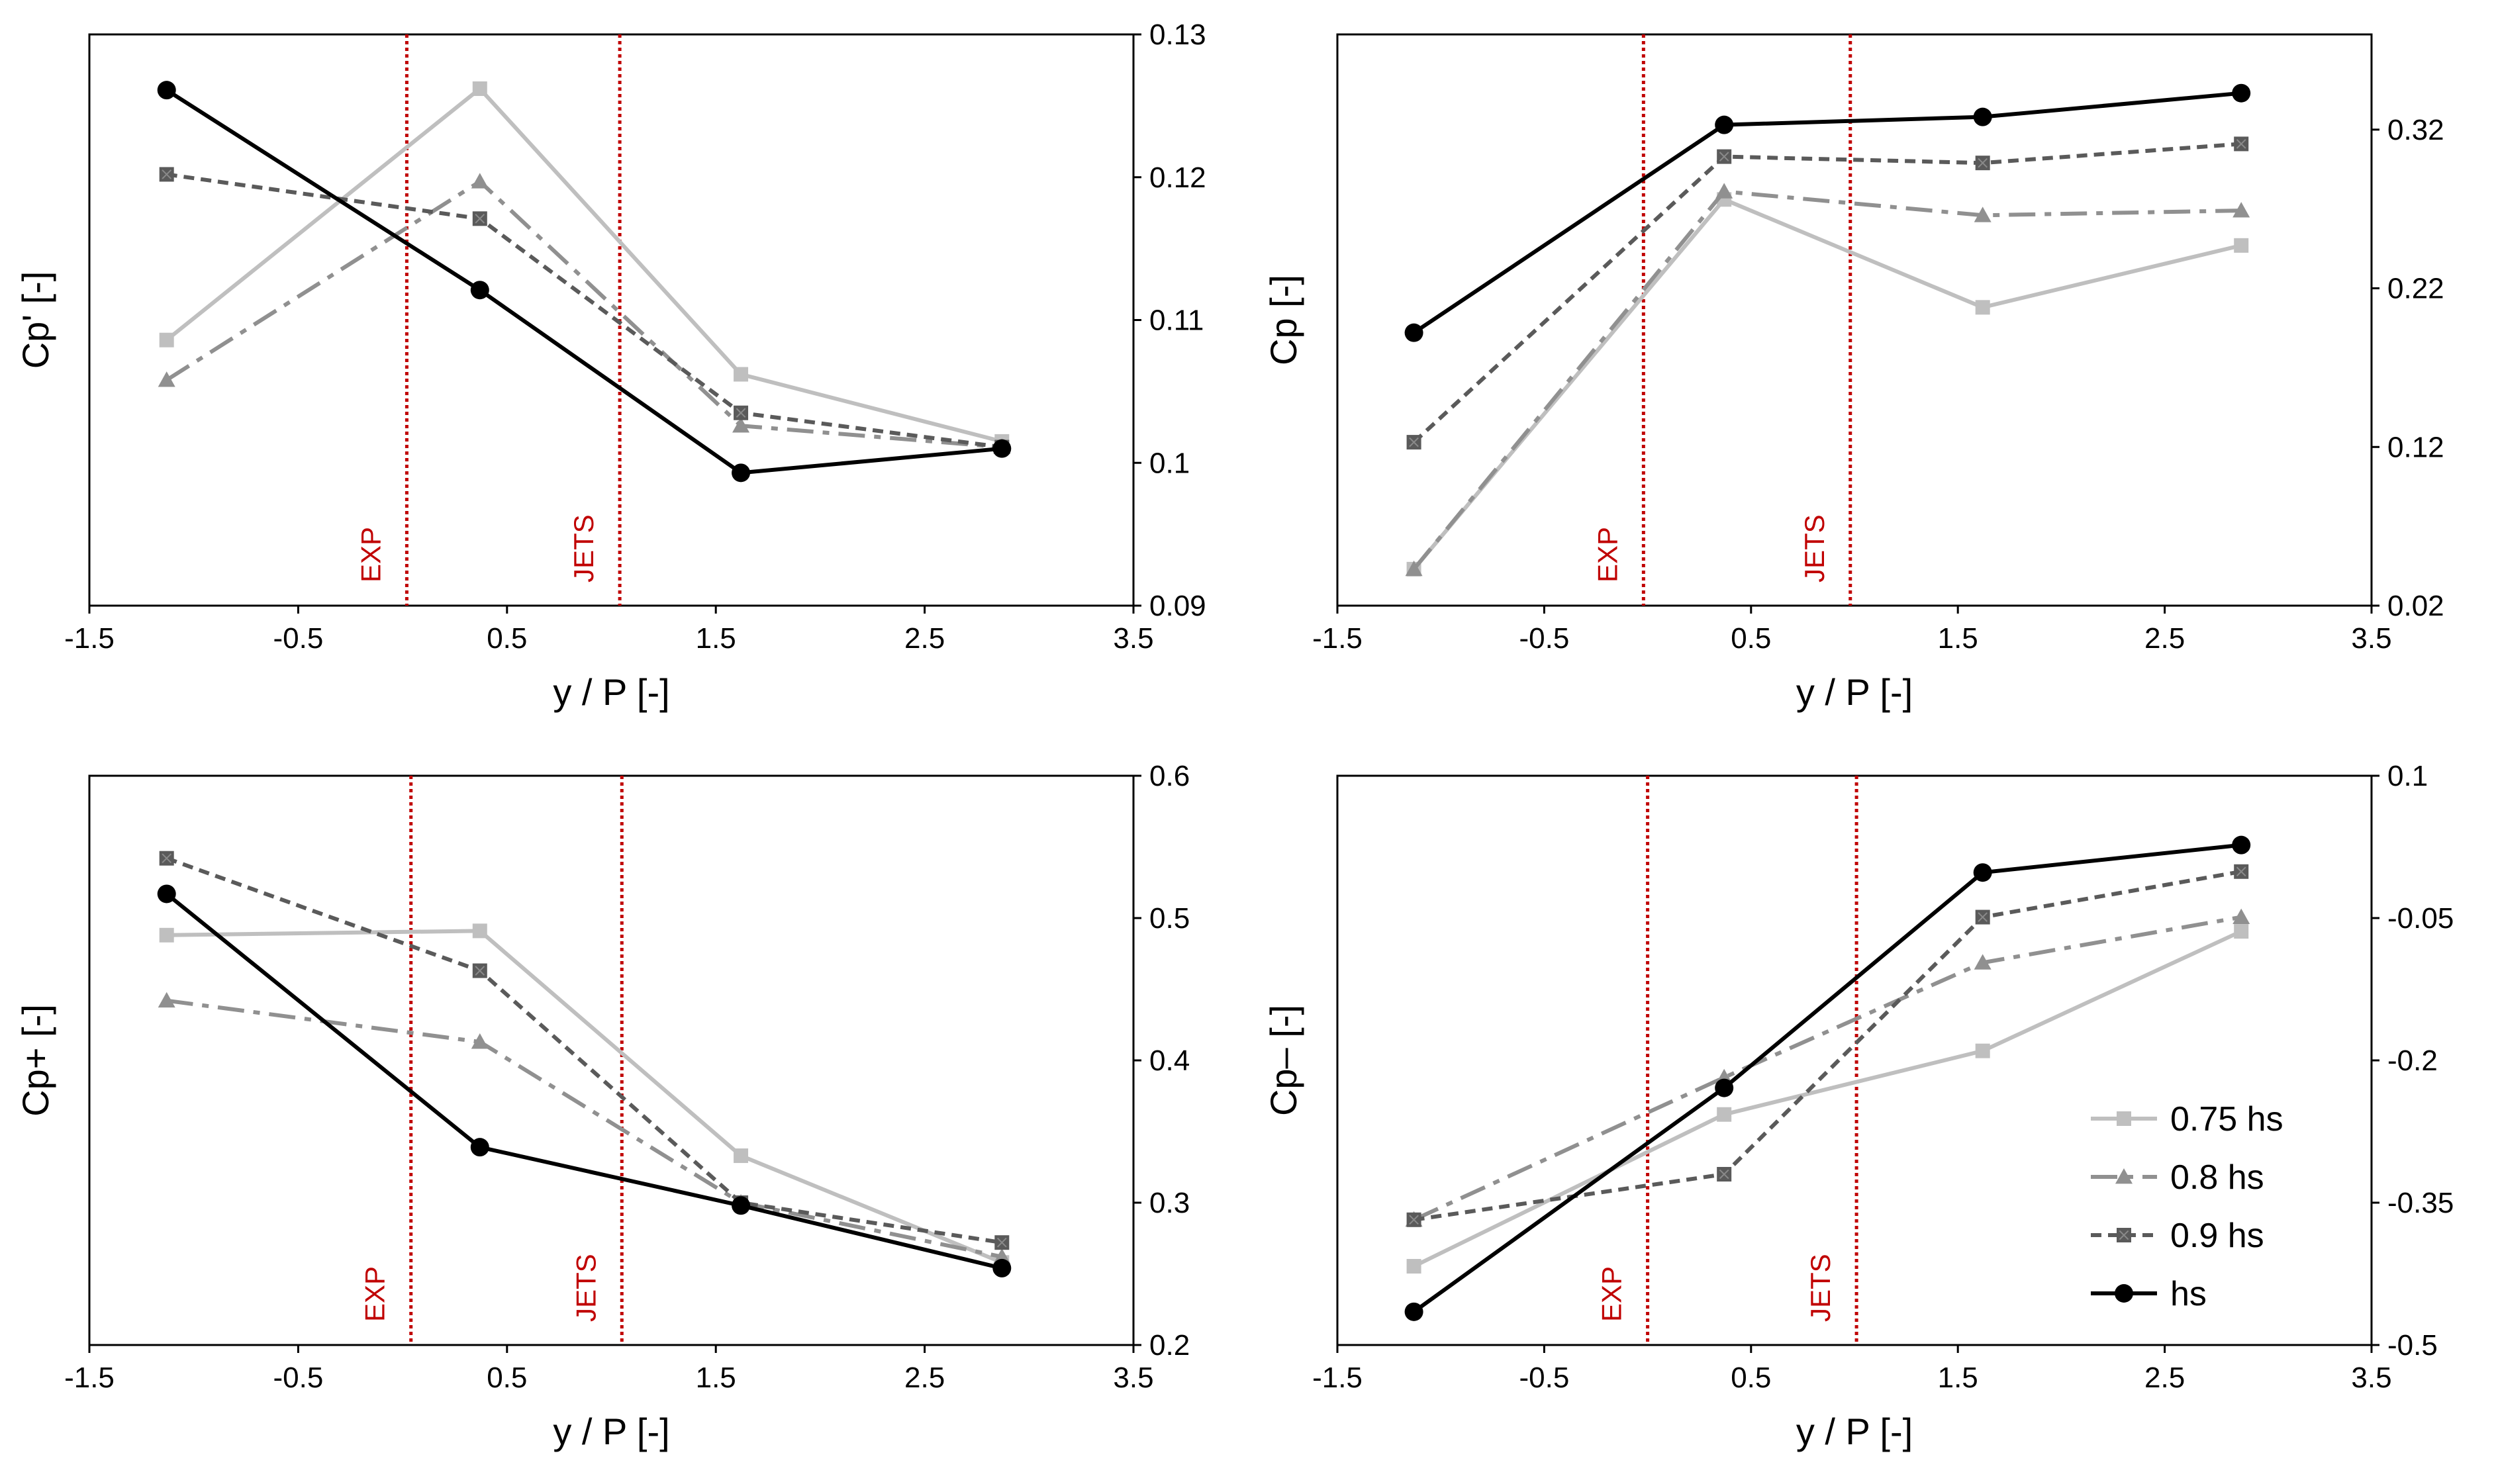 The height and width of the screenshot is (1484, 2496). I want to click on panel-bottom-right-xtick-label: -1.5, so click(1337, 1378).